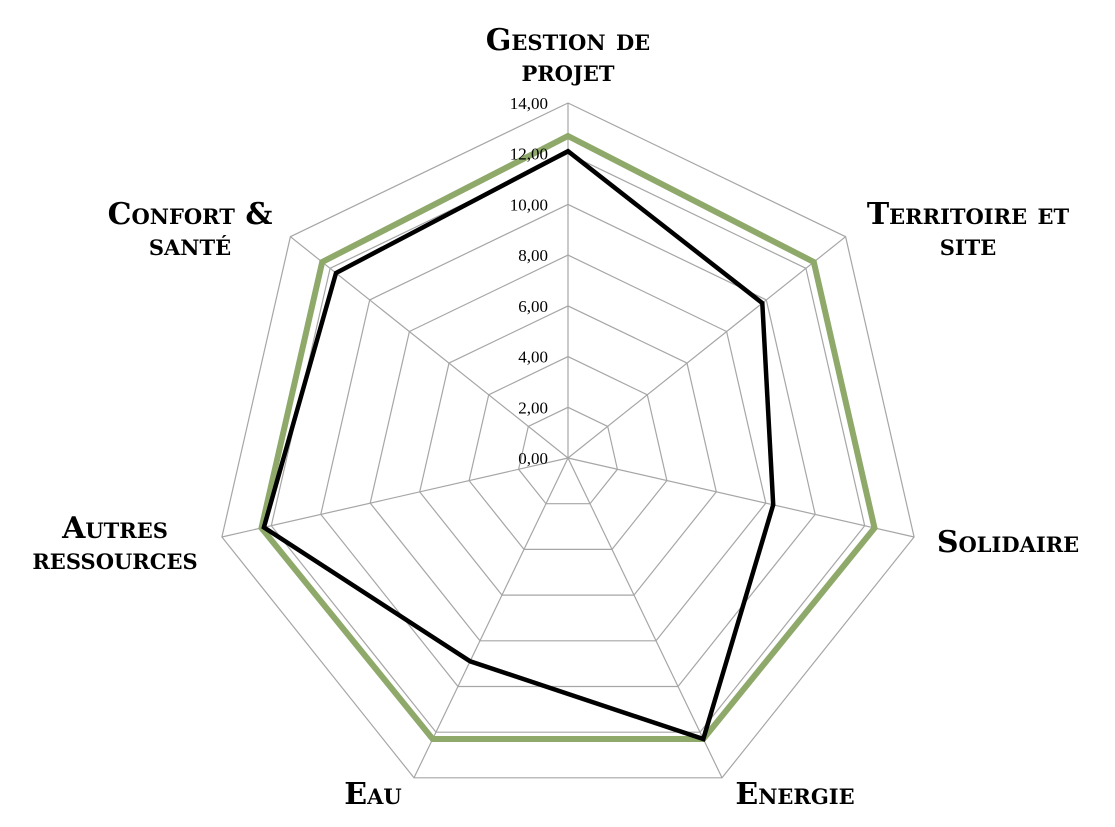  I want to click on tick-label: 4,00, so click(533, 357).